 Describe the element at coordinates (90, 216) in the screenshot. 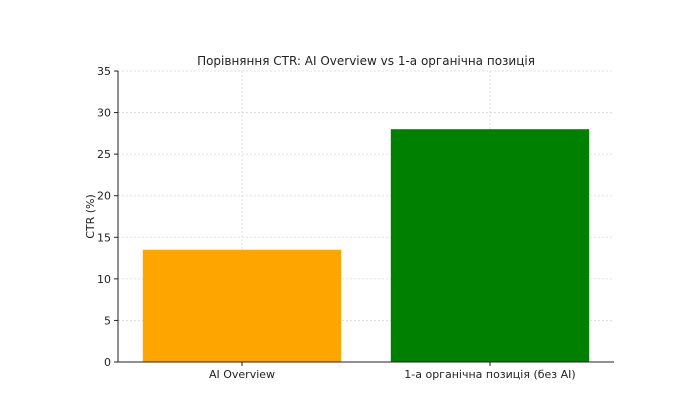

I see `y-axis-label: CTR (%)` at that location.